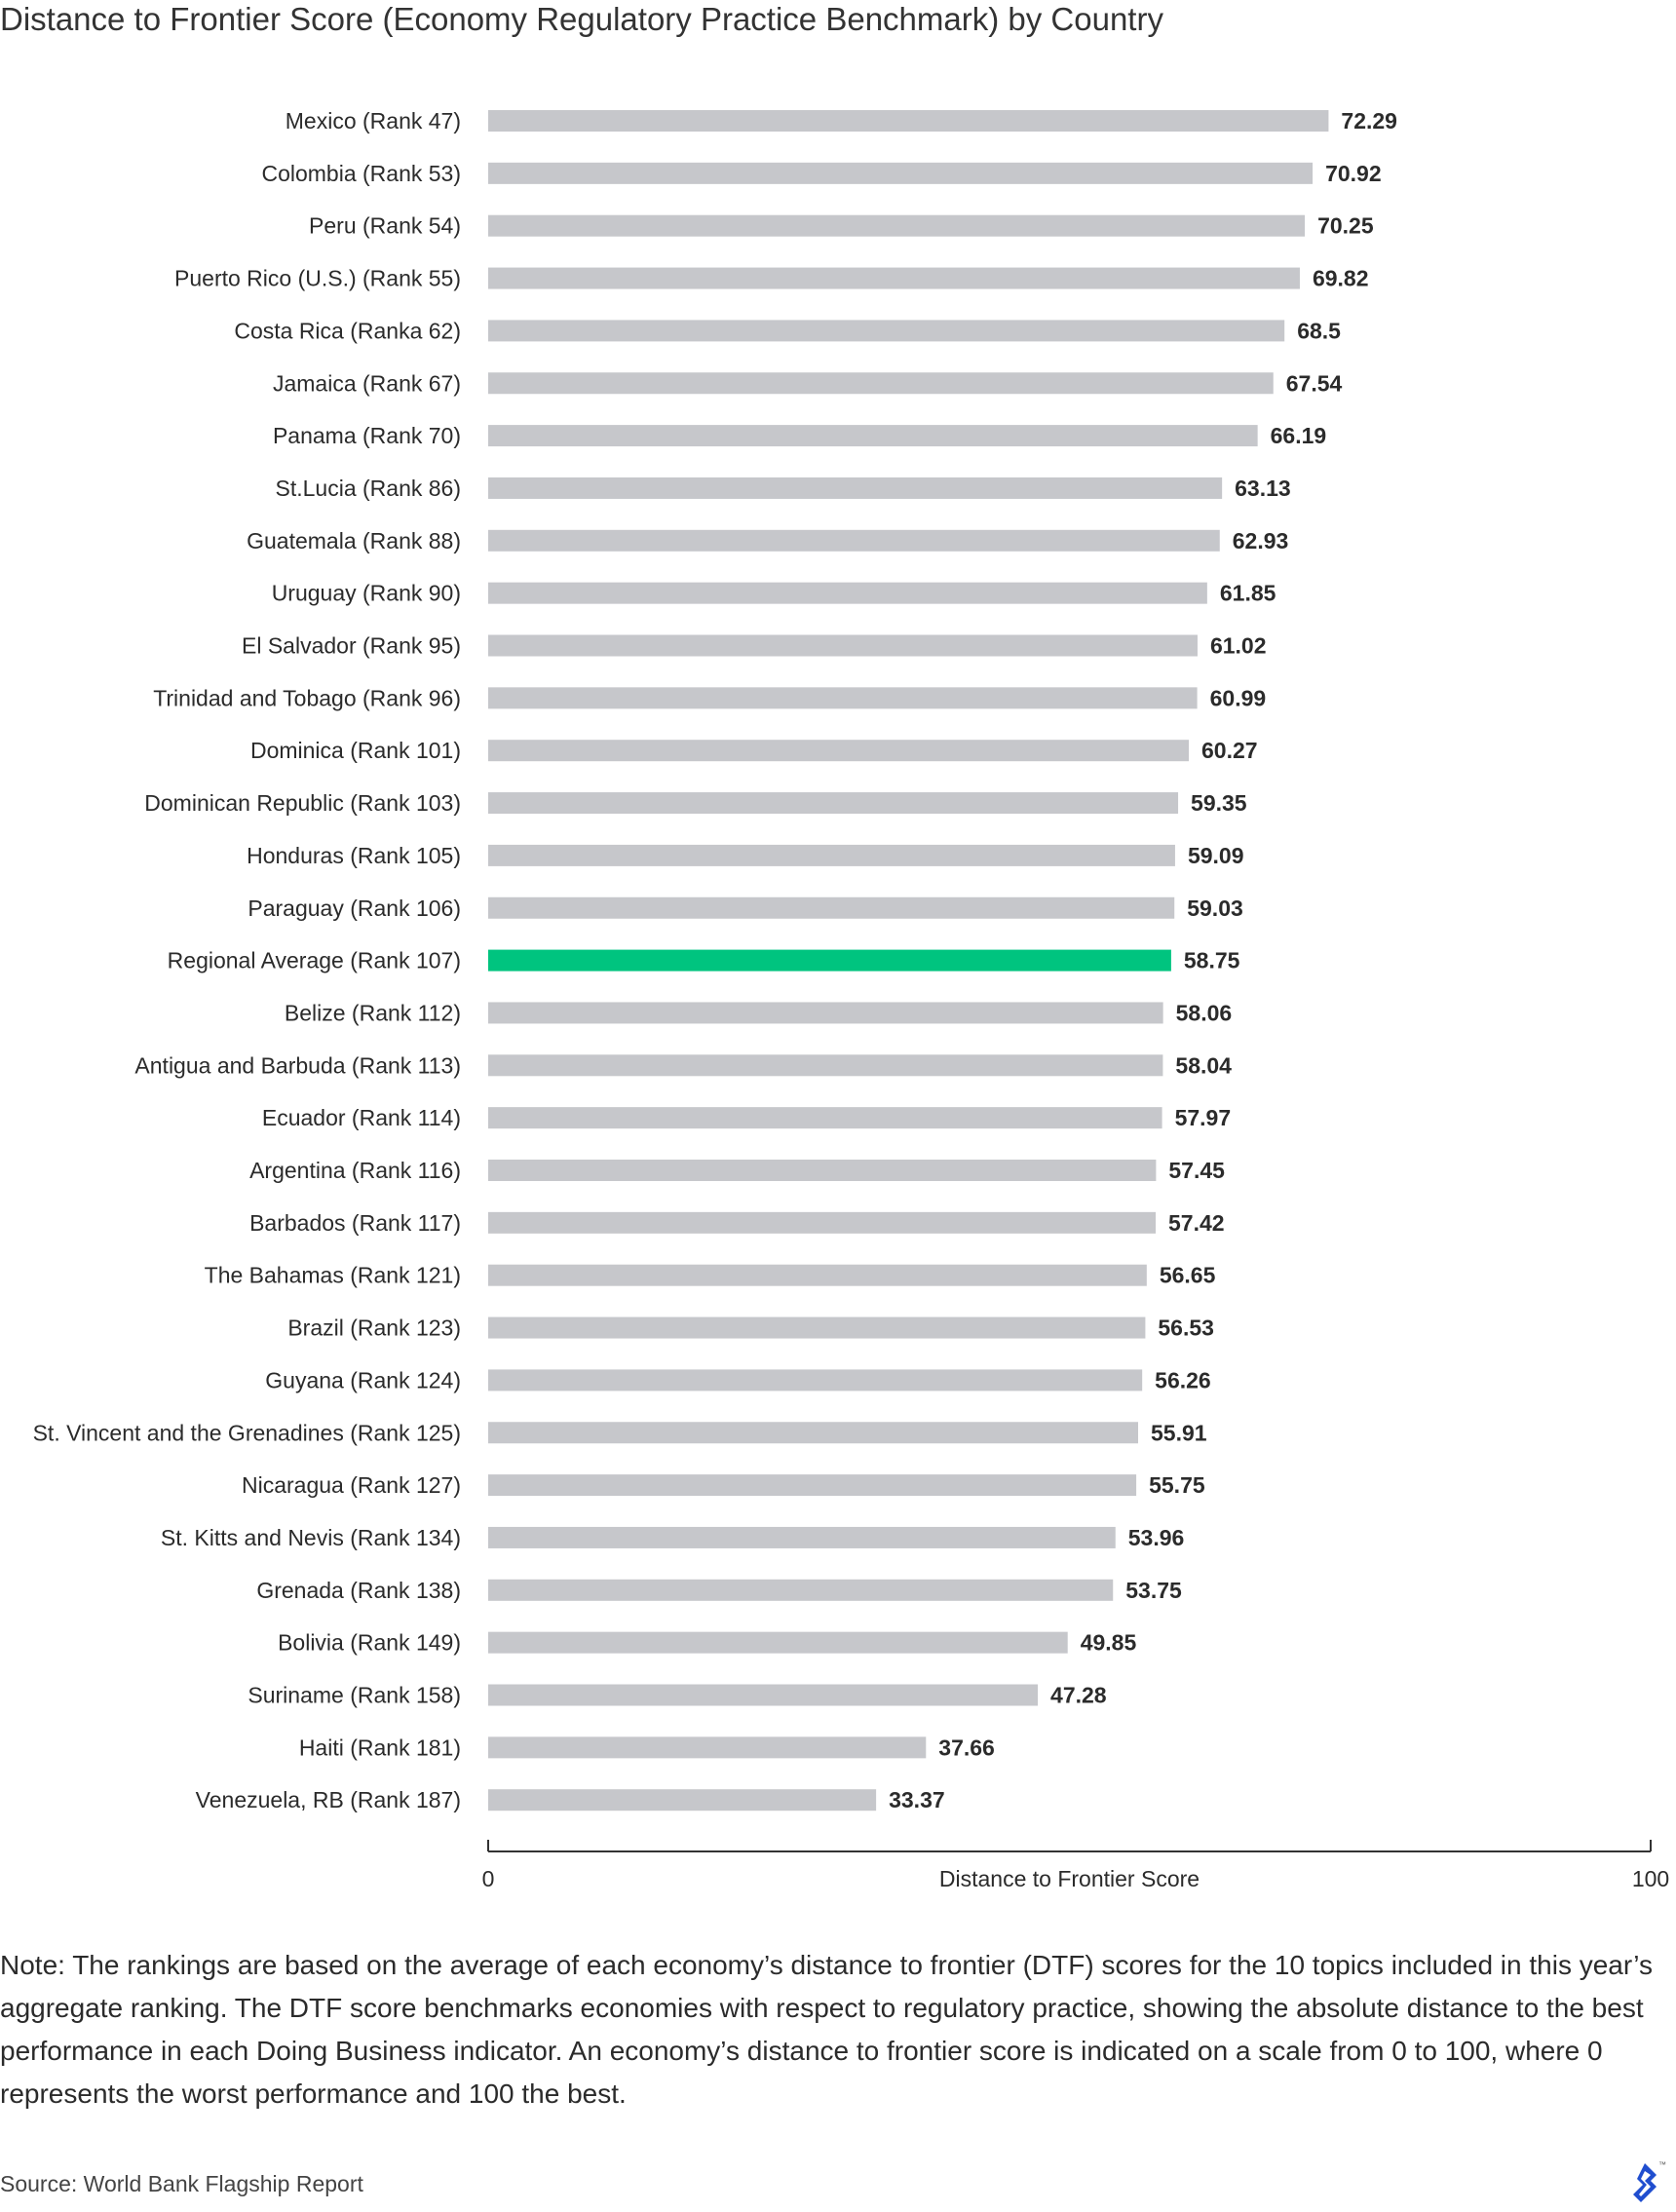  Describe the element at coordinates (347, 331) in the screenshot. I see `category-label: Costa Rica (Ranka 62)` at that location.